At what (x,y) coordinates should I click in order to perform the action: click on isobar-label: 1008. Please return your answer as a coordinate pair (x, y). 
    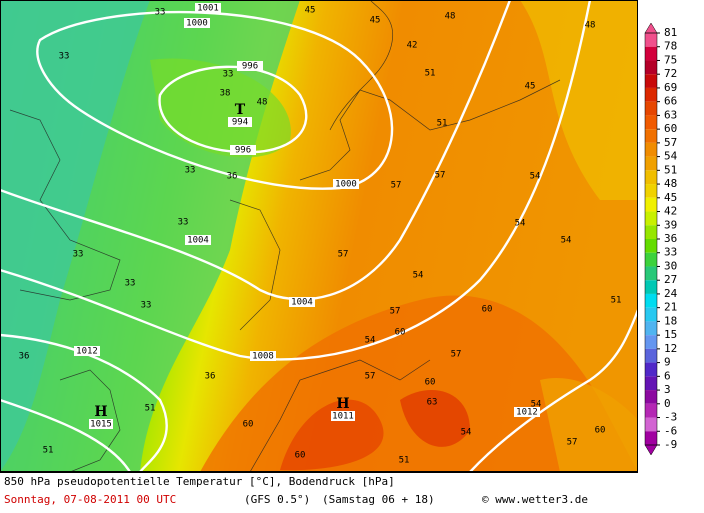
    Looking at the image, I should click on (263, 357).